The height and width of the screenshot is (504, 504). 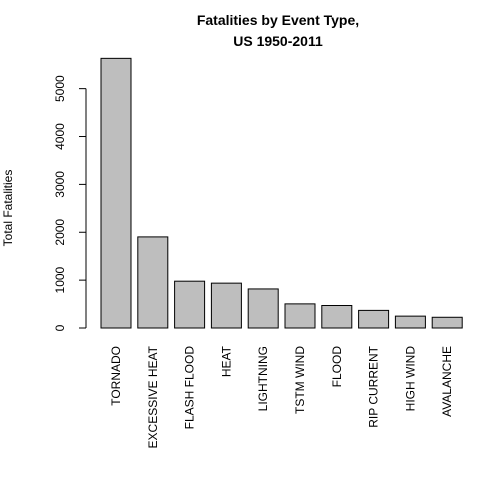 I want to click on y-tick-label: 0, so click(x=60, y=327).